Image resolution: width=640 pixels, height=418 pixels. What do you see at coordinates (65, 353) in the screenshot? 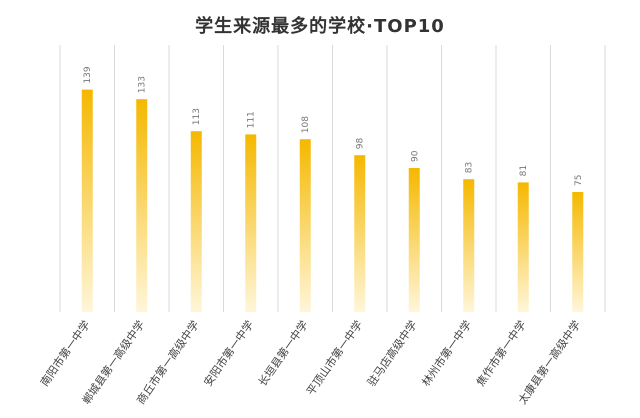
I see `category-label: 南阳市第一中学` at bounding box center [65, 353].